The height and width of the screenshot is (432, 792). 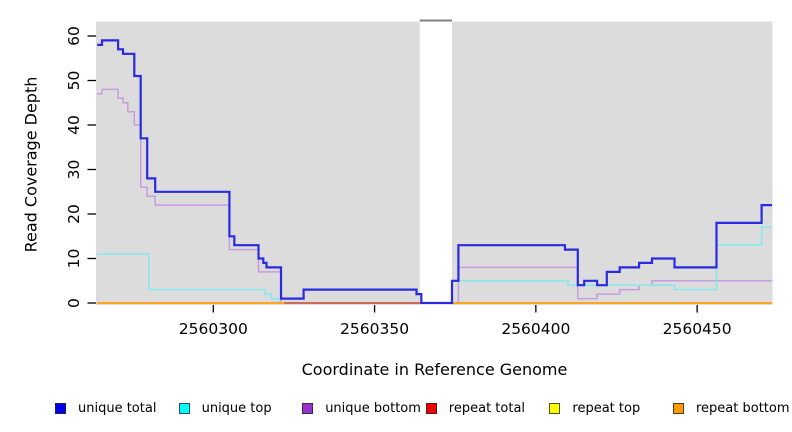 What do you see at coordinates (535, 329) in the screenshot?
I see `x-tick-label: 2560400` at bounding box center [535, 329].